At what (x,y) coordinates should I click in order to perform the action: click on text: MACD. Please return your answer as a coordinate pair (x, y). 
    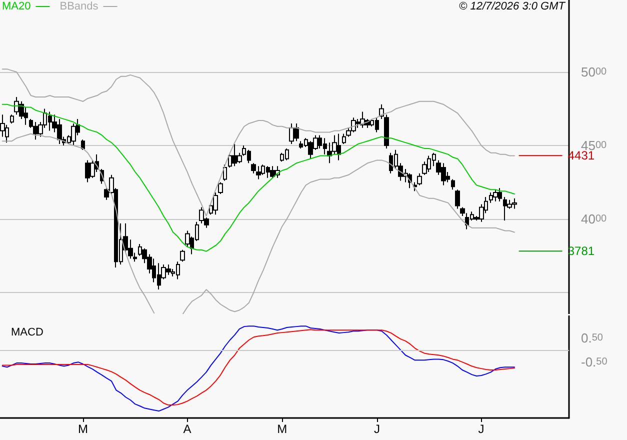
    Looking at the image, I should click on (27, 332).